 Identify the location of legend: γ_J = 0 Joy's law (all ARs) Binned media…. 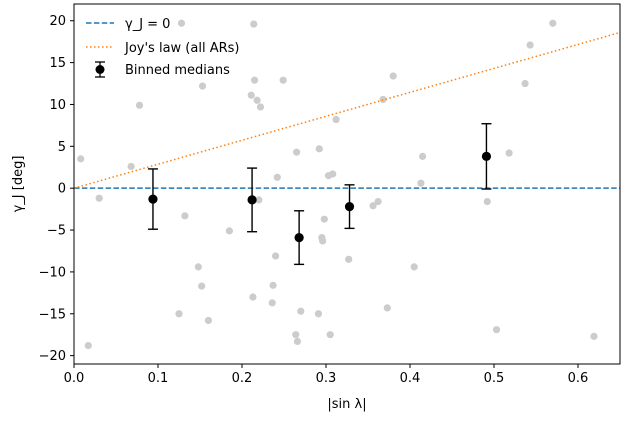
(162, 47).